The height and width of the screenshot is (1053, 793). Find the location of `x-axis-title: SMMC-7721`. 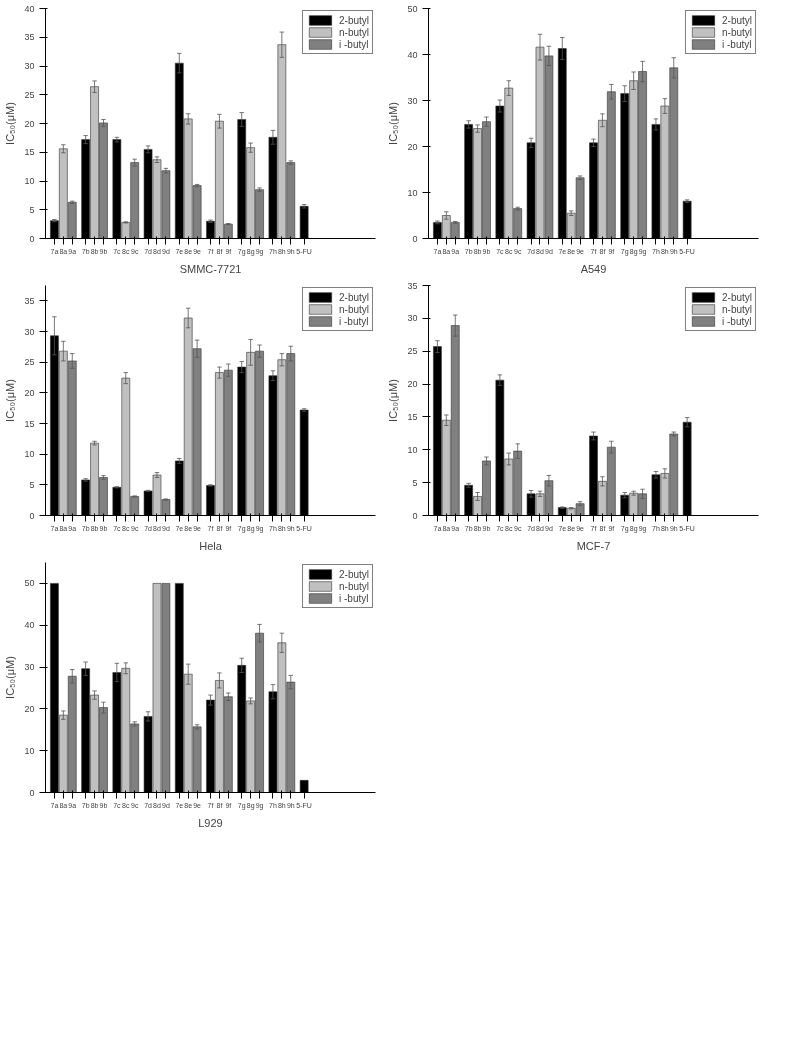

x-axis-title: SMMC-7721 is located at coordinates (210, 268).